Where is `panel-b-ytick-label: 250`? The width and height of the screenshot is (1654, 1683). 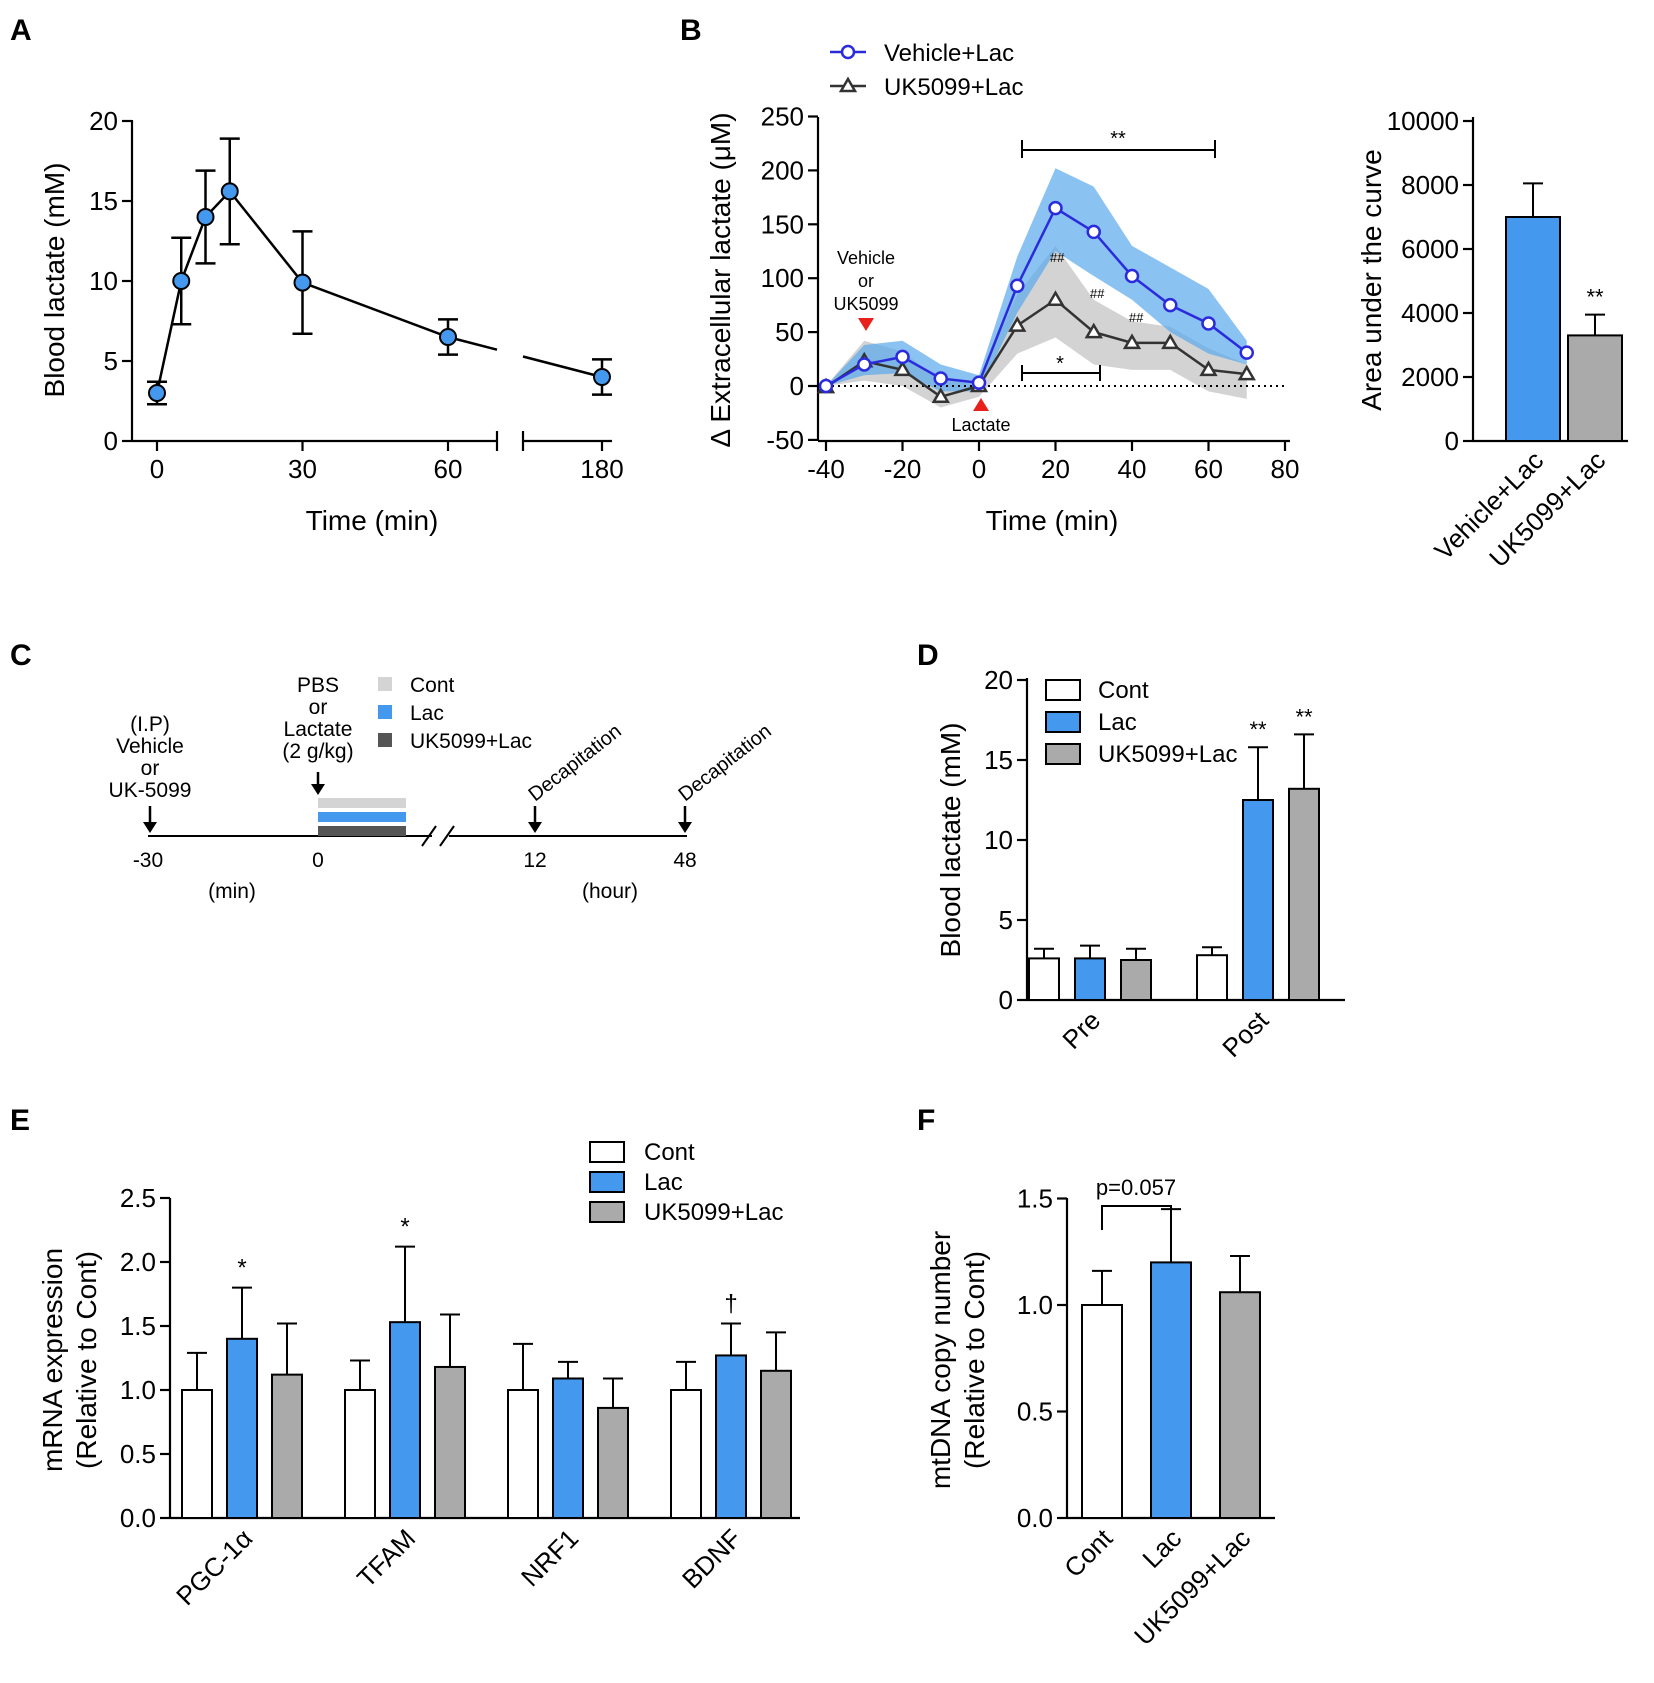
panel-b-ytick-label: 250 is located at coordinates (782, 117).